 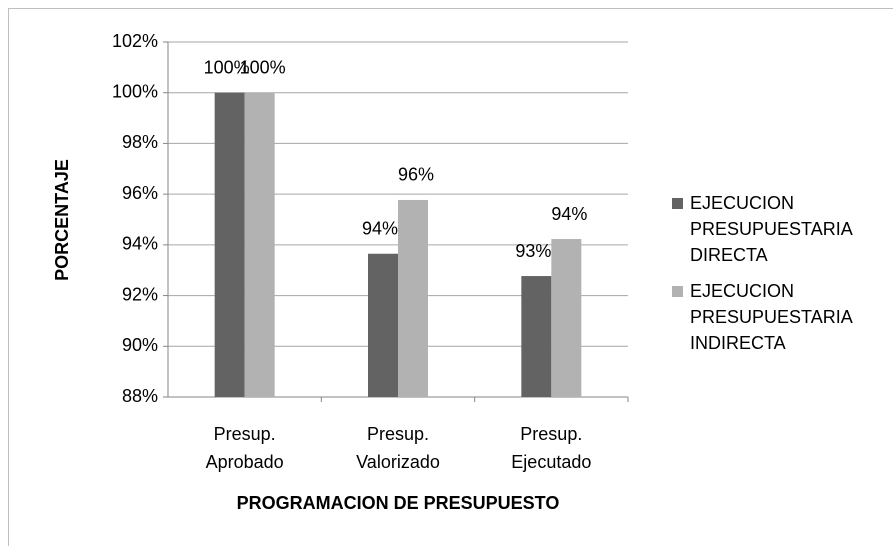 What do you see at coordinates (140, 345) in the screenshot?
I see `y-tick-label: 90%` at bounding box center [140, 345].